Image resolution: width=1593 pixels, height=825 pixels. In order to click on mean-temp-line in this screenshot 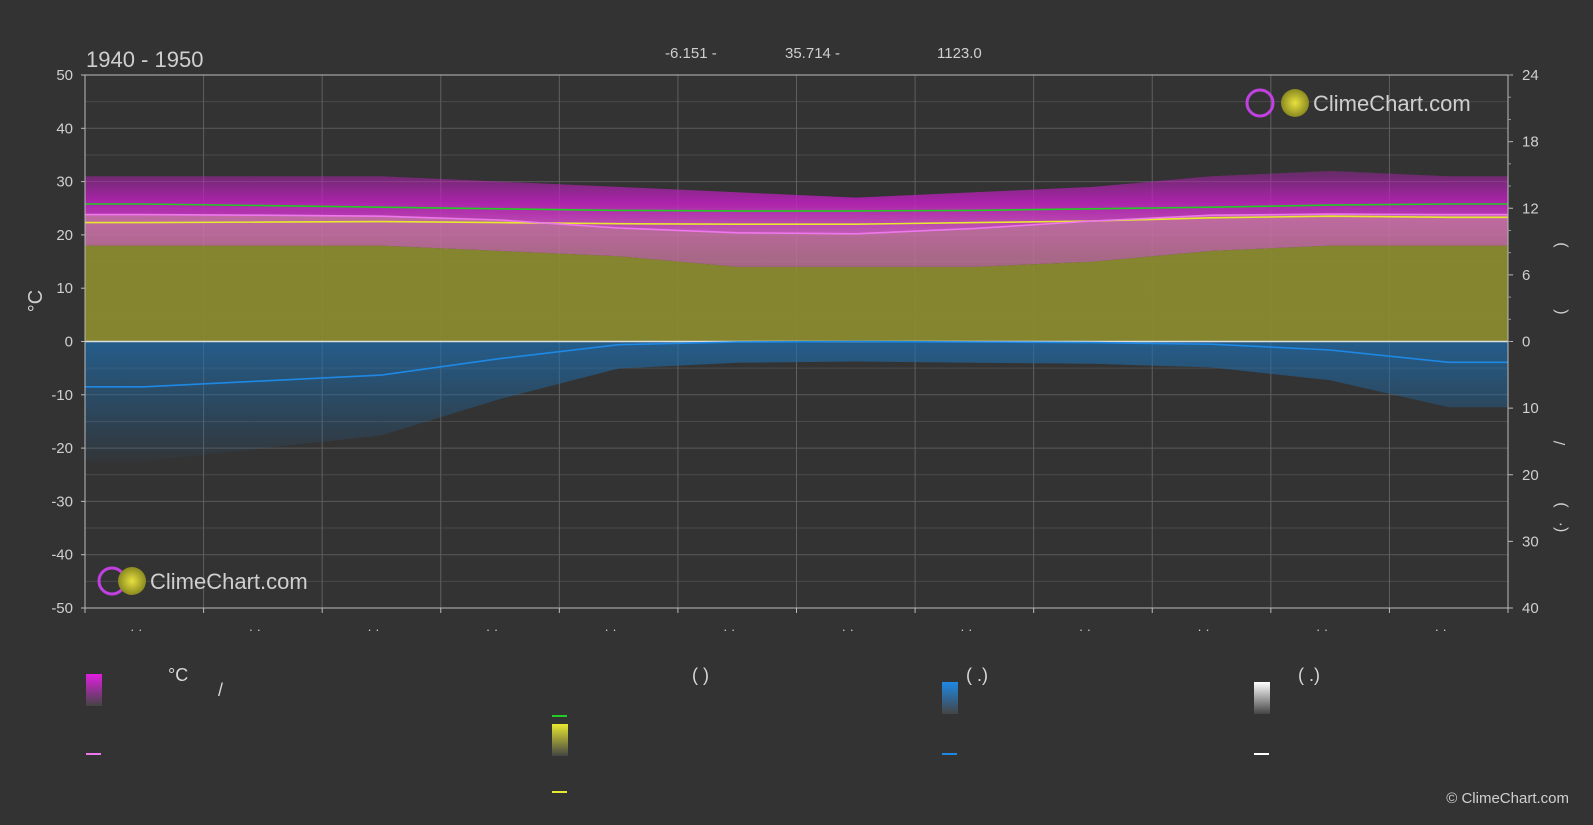, I will do `click(796, 224)`.